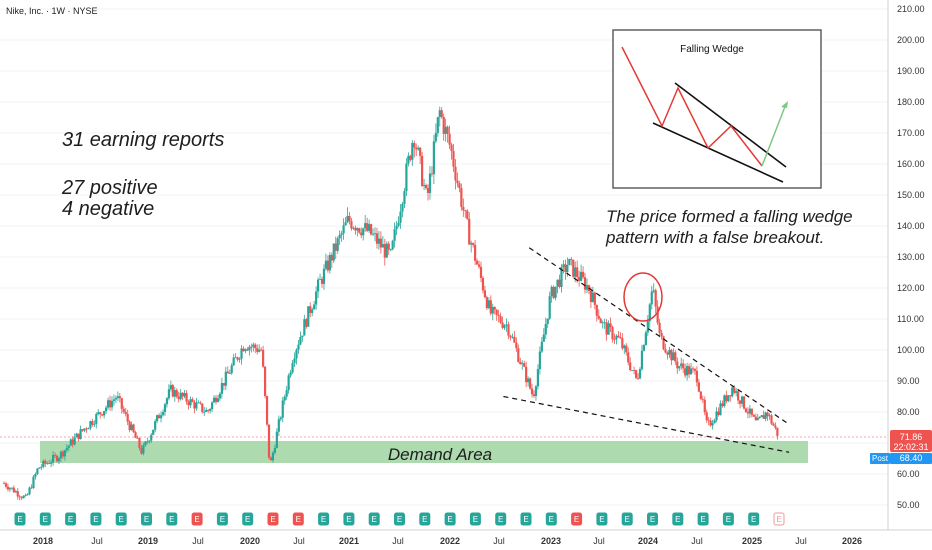 This screenshot has width=932, height=550. Describe the element at coordinates (908, 474) in the screenshot. I see `price-tick-label: 60.00` at that location.